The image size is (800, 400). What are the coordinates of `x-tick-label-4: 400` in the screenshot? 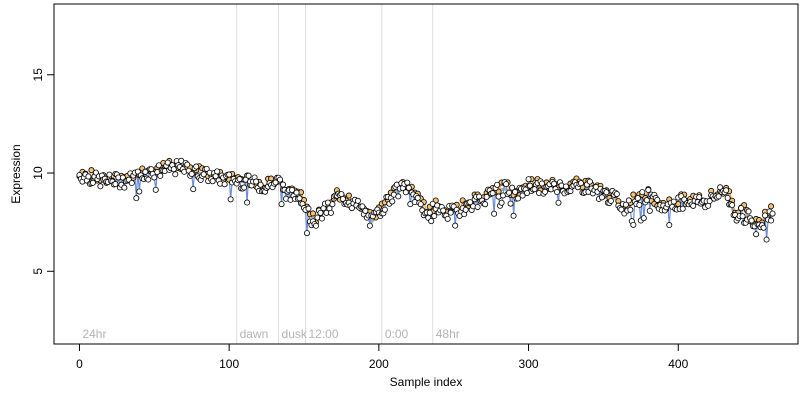 It's located at (678, 364).